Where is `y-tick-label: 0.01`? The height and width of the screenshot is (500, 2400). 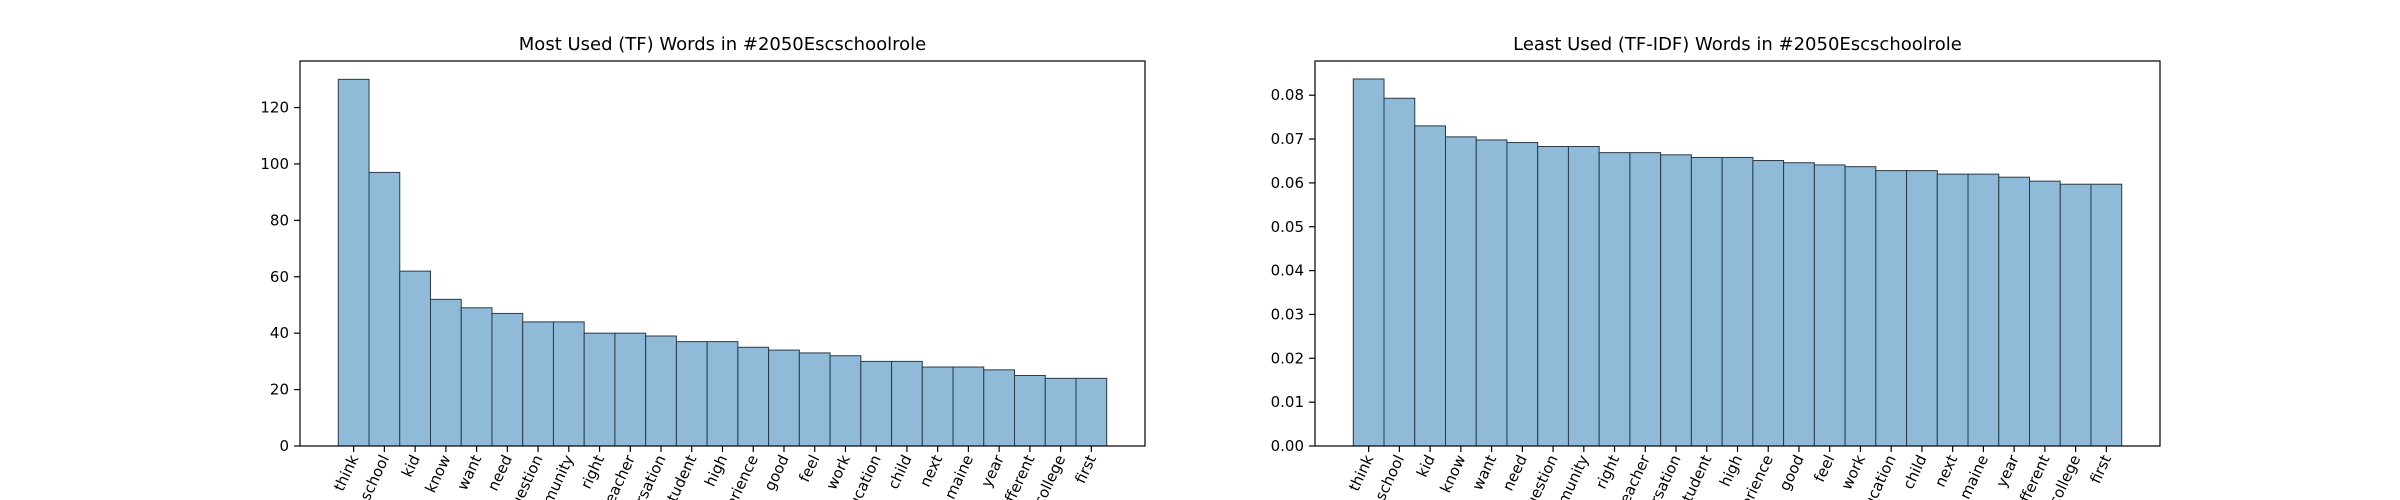
y-tick-label: 0.01 is located at coordinates (1287, 402).